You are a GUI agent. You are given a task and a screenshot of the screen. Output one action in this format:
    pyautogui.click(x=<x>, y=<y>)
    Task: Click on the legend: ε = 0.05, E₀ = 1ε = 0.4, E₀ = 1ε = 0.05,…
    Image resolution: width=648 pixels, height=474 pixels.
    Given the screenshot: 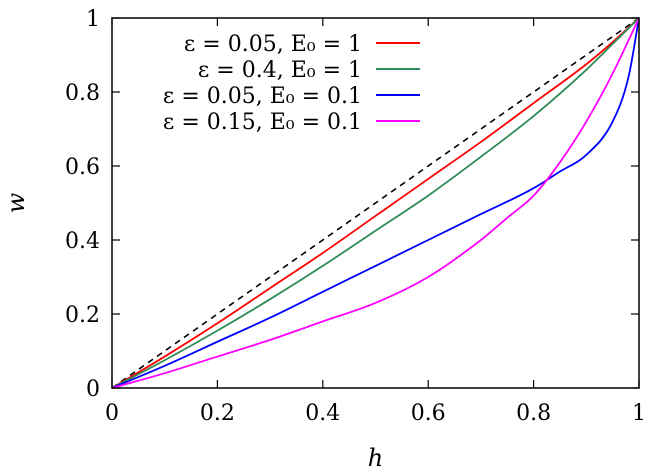 What is the action you would take?
    pyautogui.click(x=291, y=83)
    